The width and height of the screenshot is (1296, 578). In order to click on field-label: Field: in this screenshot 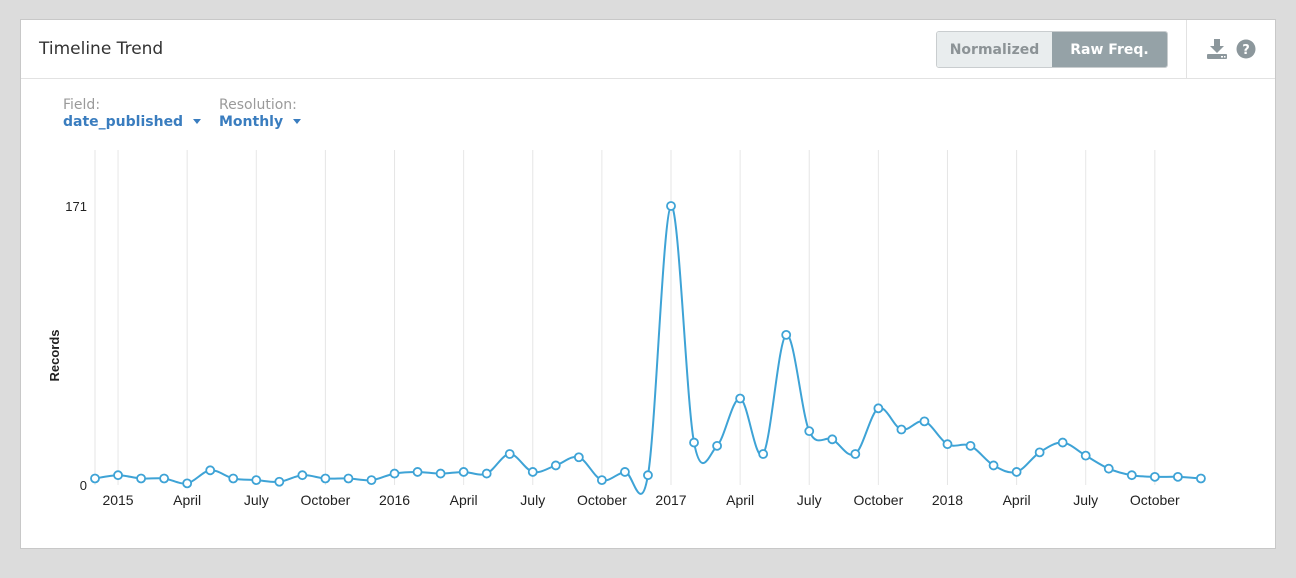, I will do `click(82, 105)`.